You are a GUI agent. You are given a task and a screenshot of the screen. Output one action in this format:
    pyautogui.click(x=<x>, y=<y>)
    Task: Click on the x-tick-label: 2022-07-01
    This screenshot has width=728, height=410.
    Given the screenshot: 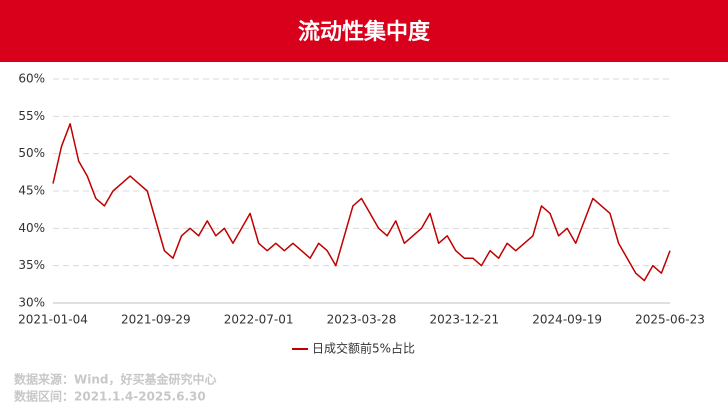 What is the action you would take?
    pyautogui.click(x=259, y=320)
    